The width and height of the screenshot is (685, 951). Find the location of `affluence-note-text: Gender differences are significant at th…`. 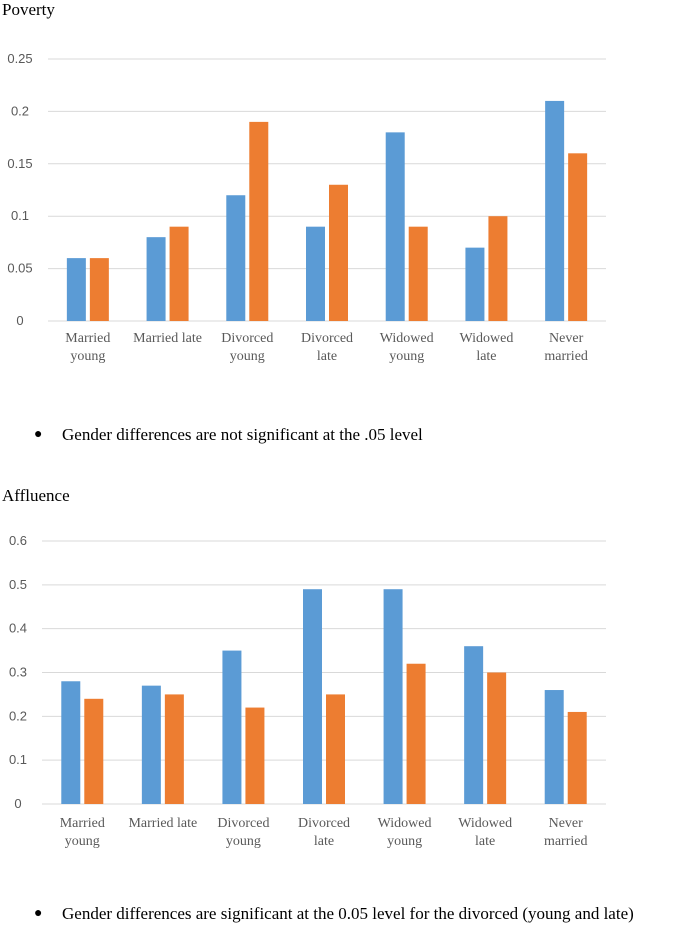

affluence-note-text: Gender differences are significant at th… is located at coordinates (348, 913).